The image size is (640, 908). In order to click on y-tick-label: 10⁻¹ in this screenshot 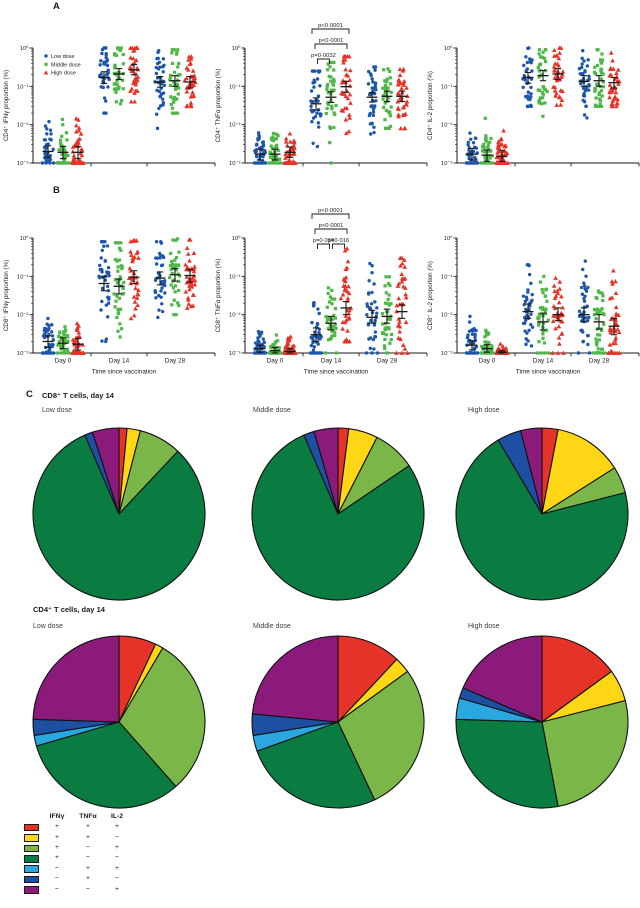, I will do `click(235, 87)`.